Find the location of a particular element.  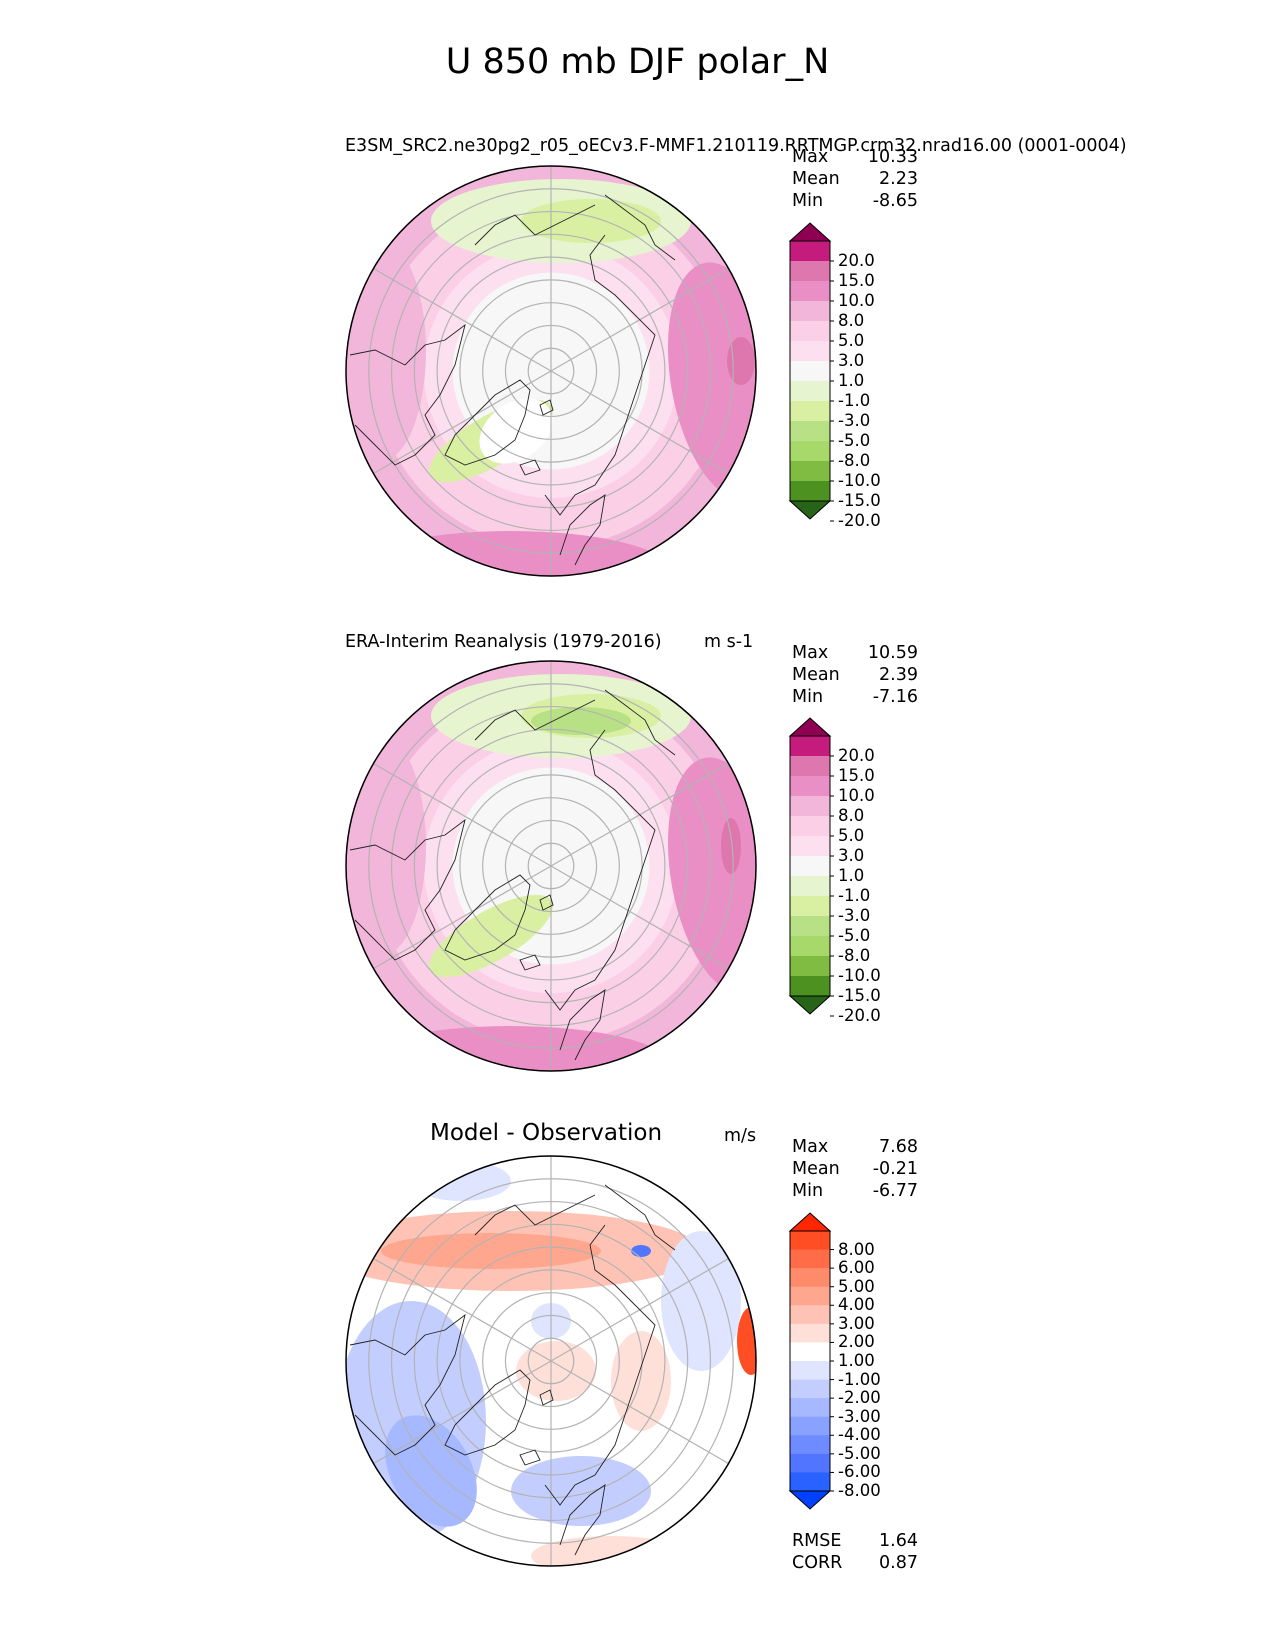

model-max-value: 10.33 is located at coordinates (892, 157).